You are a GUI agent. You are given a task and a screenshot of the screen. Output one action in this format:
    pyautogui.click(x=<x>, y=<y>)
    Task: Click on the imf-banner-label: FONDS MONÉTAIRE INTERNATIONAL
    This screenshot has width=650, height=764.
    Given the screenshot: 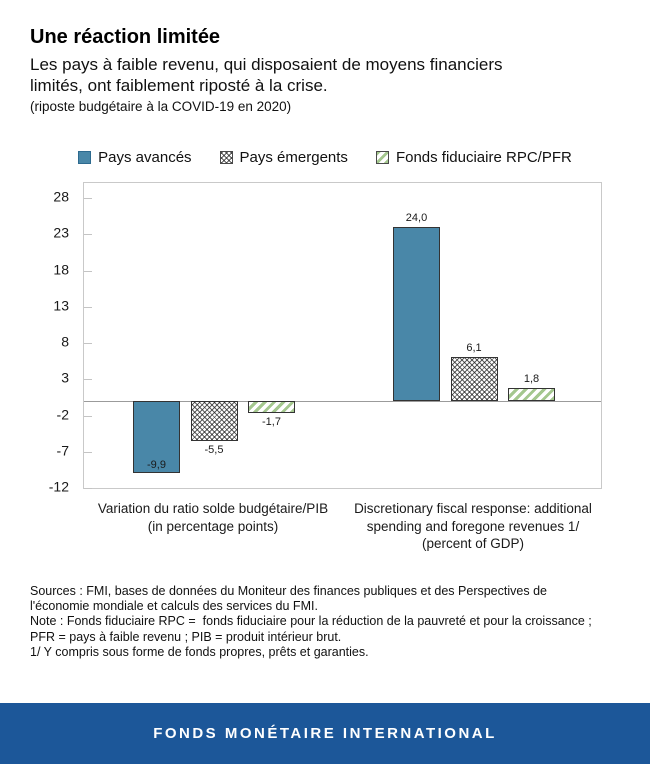 What is the action you would take?
    pyautogui.click(x=325, y=733)
    